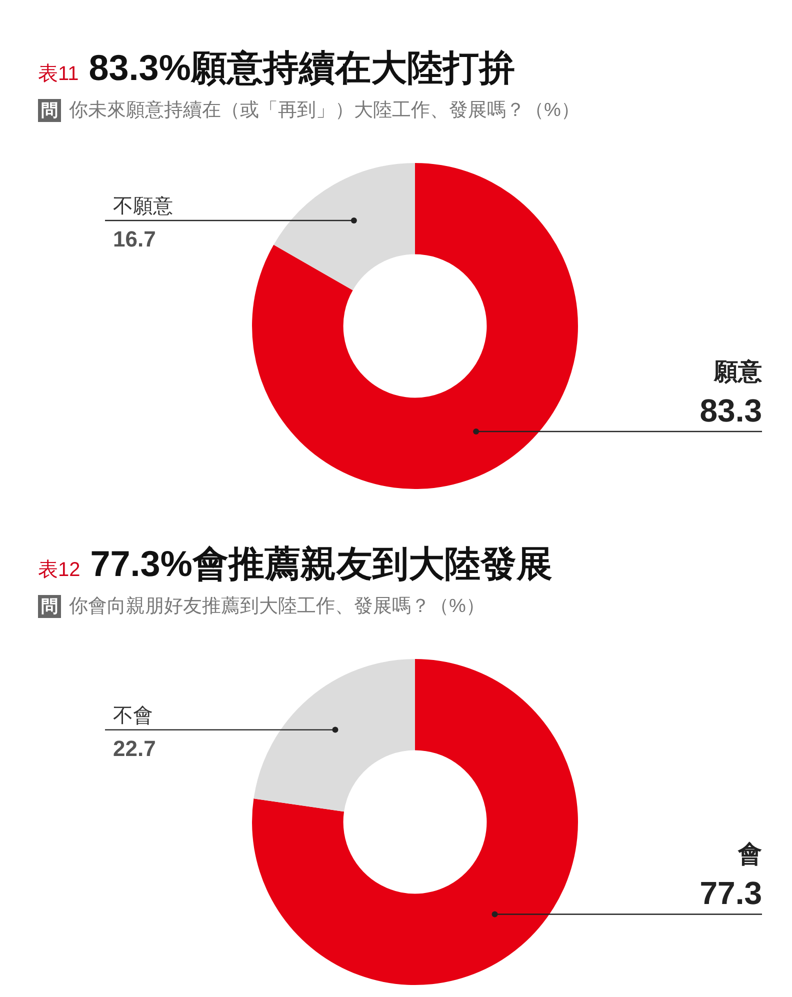 Image resolution: width=792 pixels, height=997 pixels. Describe the element at coordinates (321, 564) in the screenshot. I see `chart-title: 77.3%會推薦親友到大陸發展` at that location.